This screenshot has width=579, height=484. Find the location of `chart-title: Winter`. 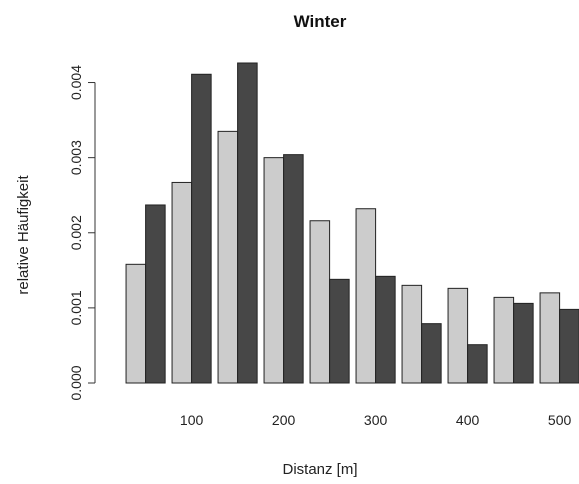

chart-title: Winter is located at coordinates (320, 21).